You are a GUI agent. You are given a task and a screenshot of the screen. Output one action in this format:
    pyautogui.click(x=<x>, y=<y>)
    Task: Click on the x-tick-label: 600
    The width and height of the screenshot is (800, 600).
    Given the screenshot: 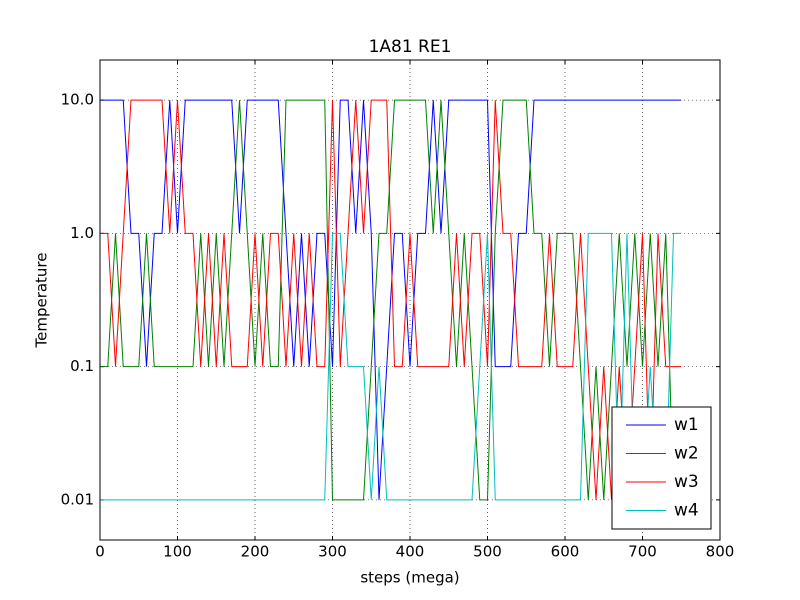 What is the action you would take?
    pyautogui.click(x=565, y=552)
    